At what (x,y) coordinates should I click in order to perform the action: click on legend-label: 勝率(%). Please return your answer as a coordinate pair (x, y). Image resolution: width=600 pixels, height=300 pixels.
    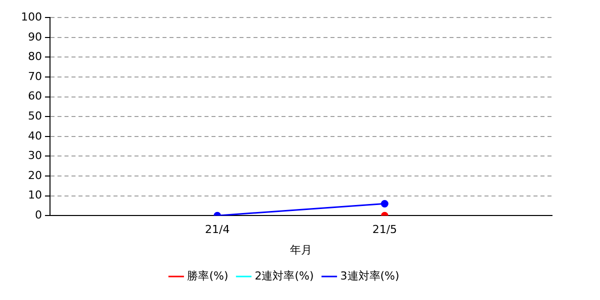
    Looking at the image, I should click on (207, 275).